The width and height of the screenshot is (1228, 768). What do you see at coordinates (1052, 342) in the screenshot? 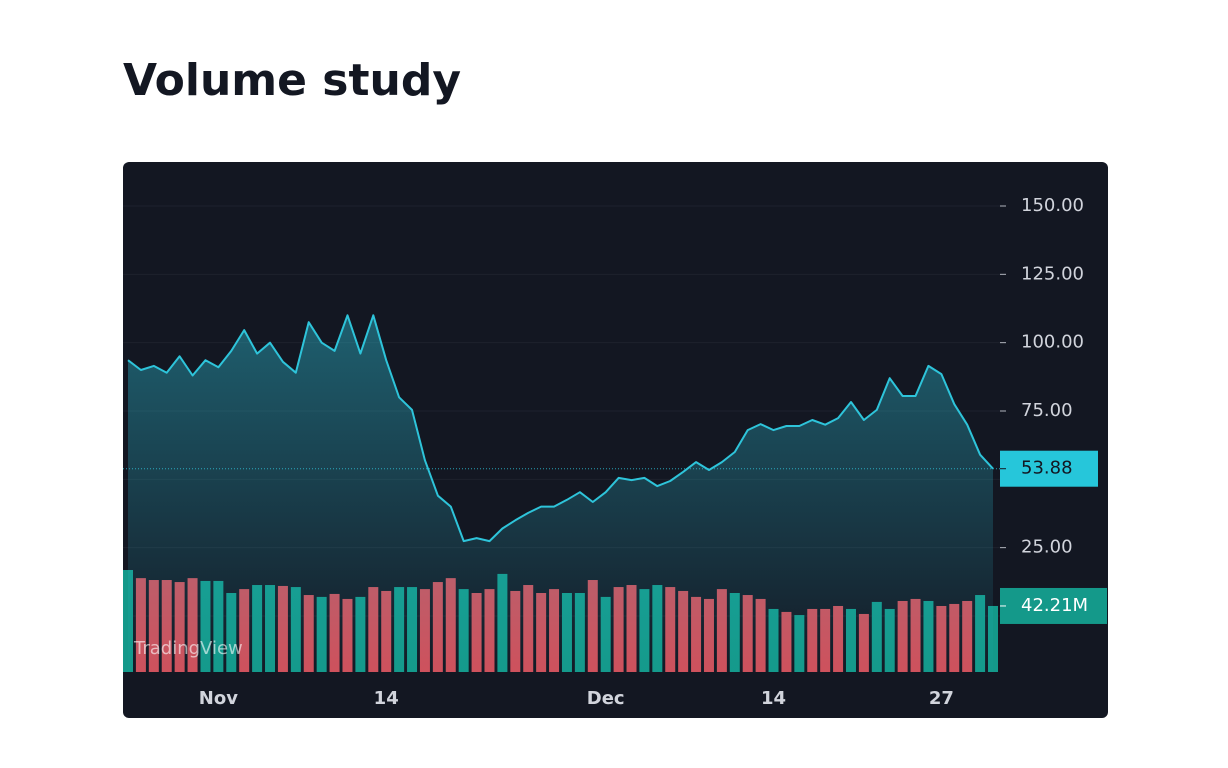
I see `y-tick-label: 100.00` at bounding box center [1052, 342].